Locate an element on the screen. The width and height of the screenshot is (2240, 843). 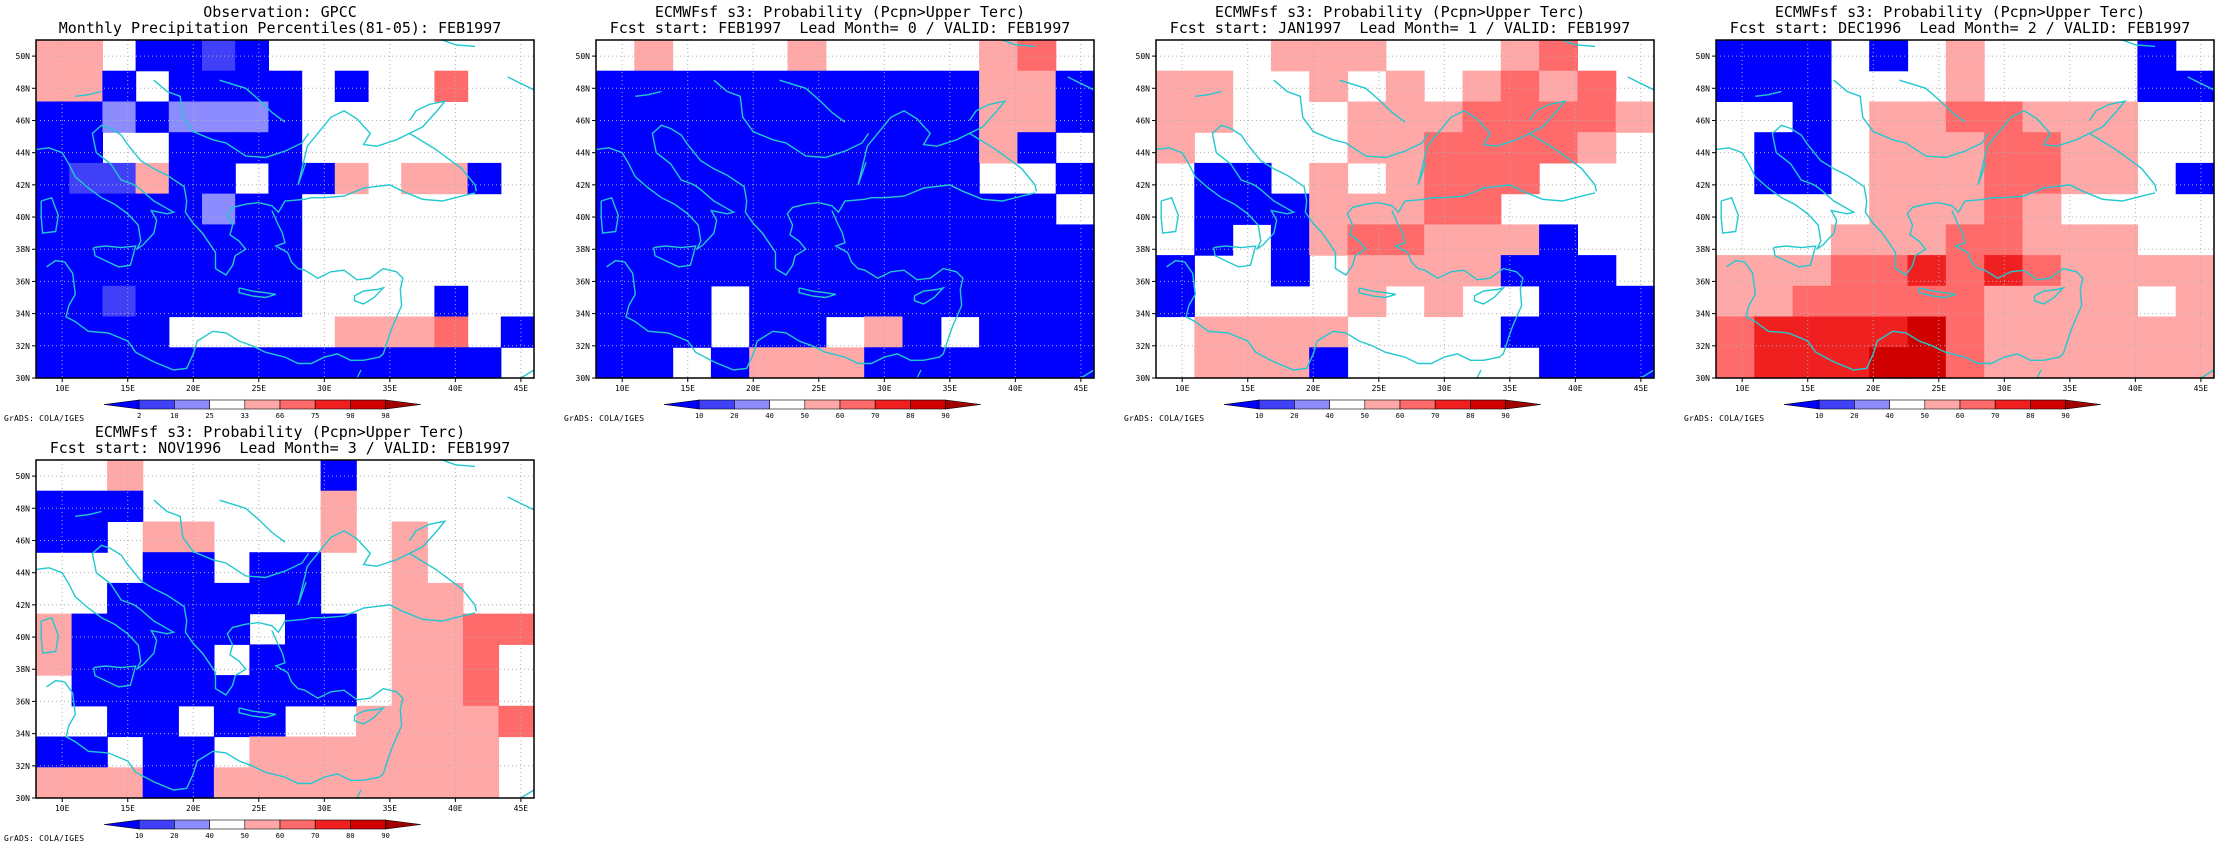
colorbar-end-low is located at coordinates (121, 824).